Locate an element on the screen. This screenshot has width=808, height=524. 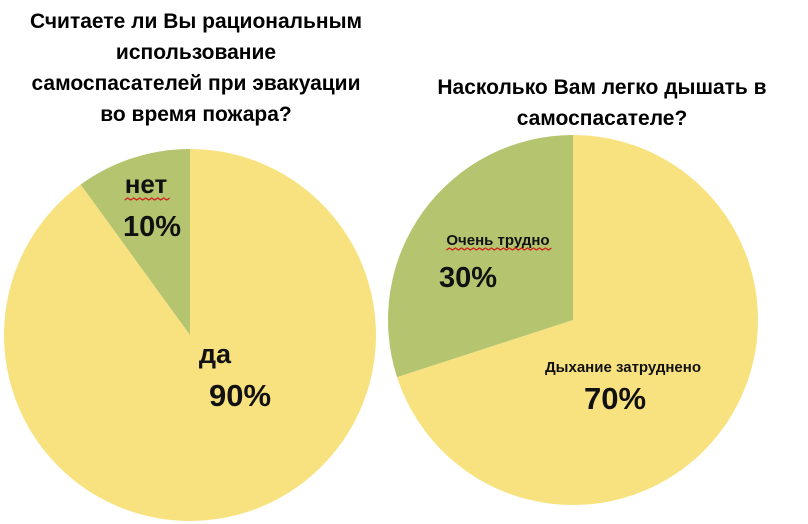
slice-name-label: нет is located at coordinates (146, 184).